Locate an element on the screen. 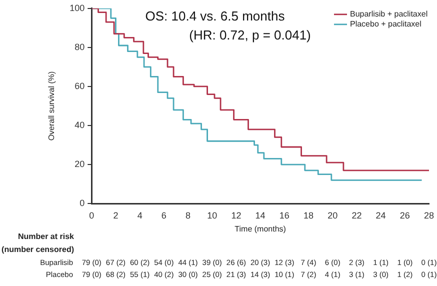 The width and height of the screenshot is (437, 286). x-tick-label: 26 is located at coordinates (405, 215).